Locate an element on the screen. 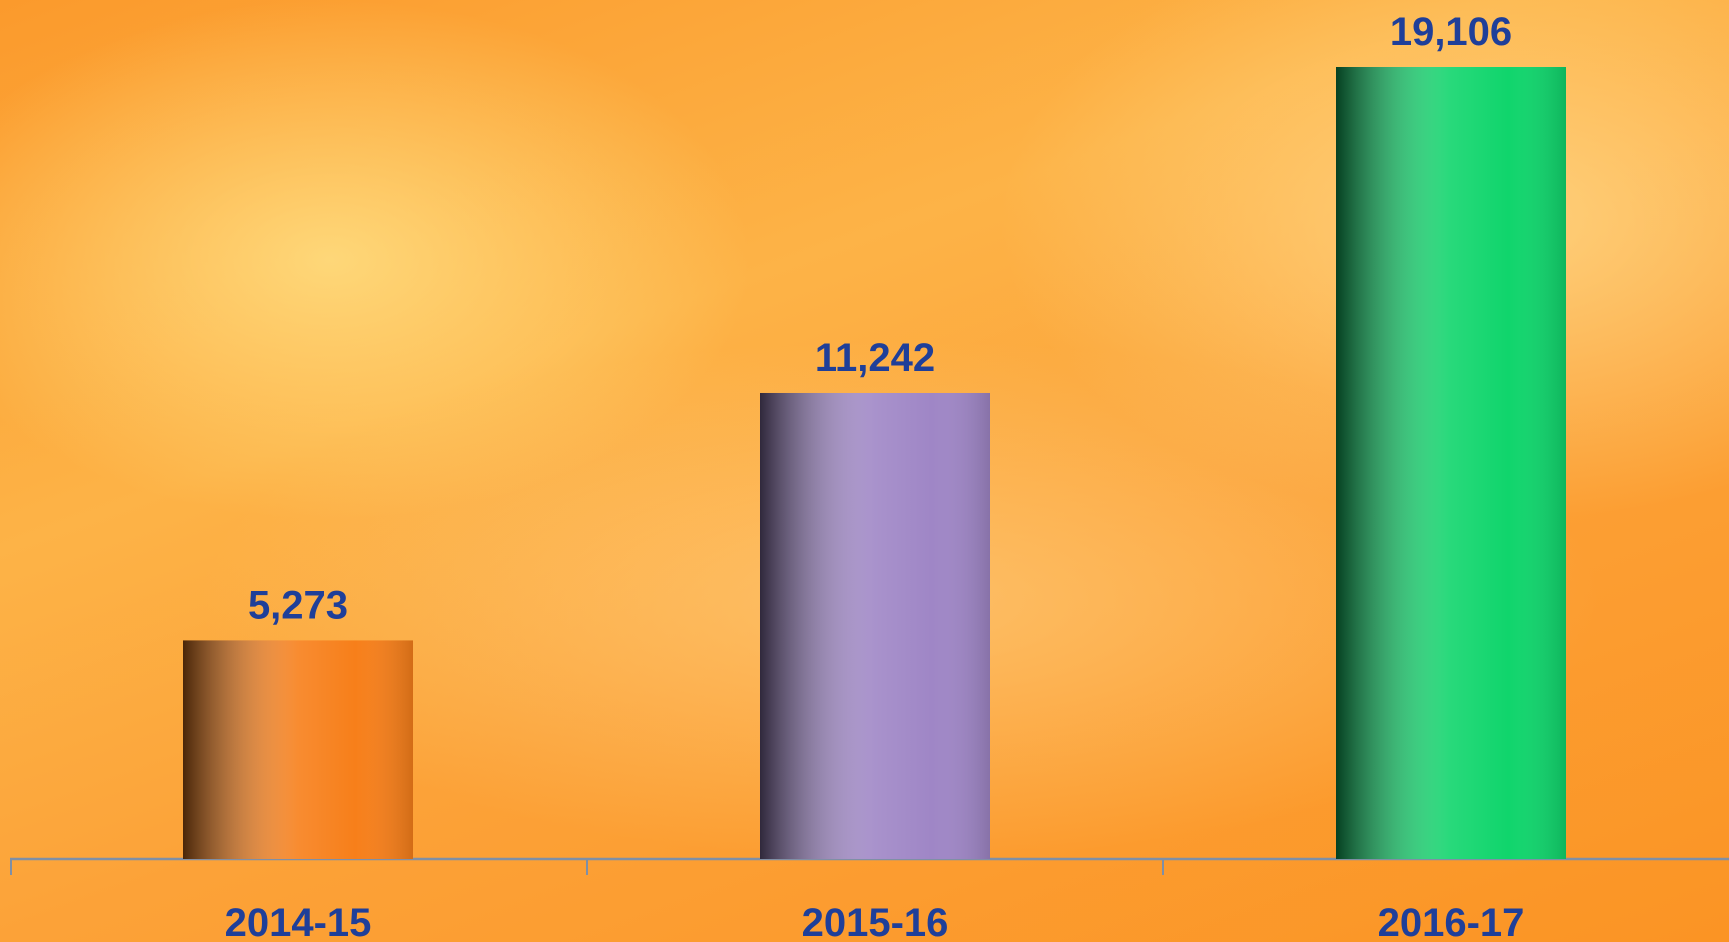 This screenshot has height=942, width=1729. x-tick-label: 2016-17 is located at coordinates (1451, 921).